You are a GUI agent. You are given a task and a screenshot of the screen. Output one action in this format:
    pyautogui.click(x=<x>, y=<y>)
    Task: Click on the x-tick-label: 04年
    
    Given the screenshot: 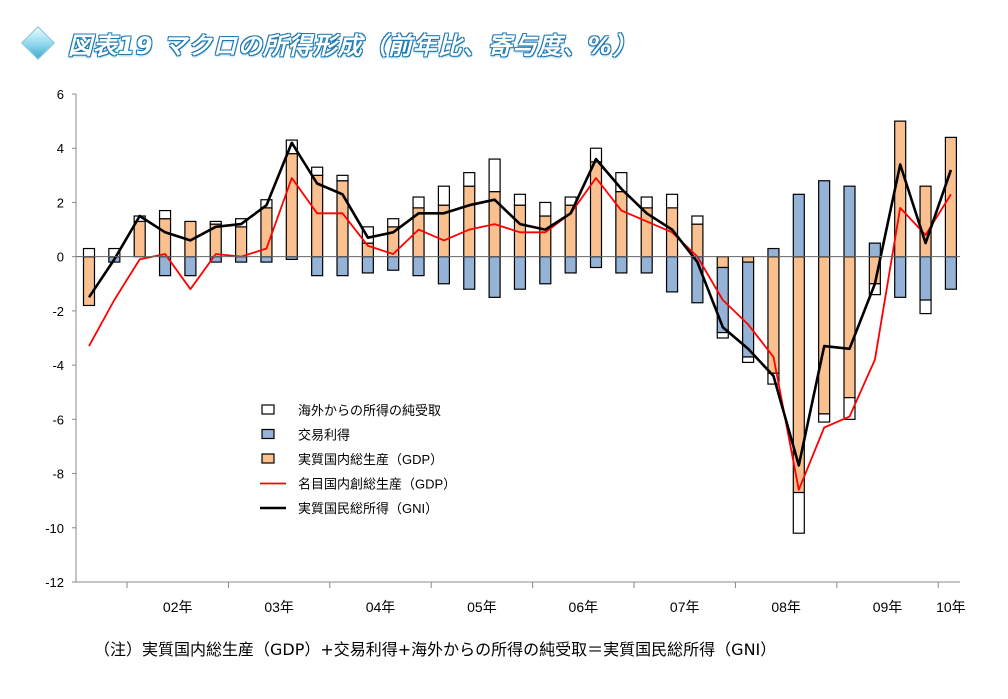 What is the action you would take?
    pyautogui.click(x=381, y=607)
    